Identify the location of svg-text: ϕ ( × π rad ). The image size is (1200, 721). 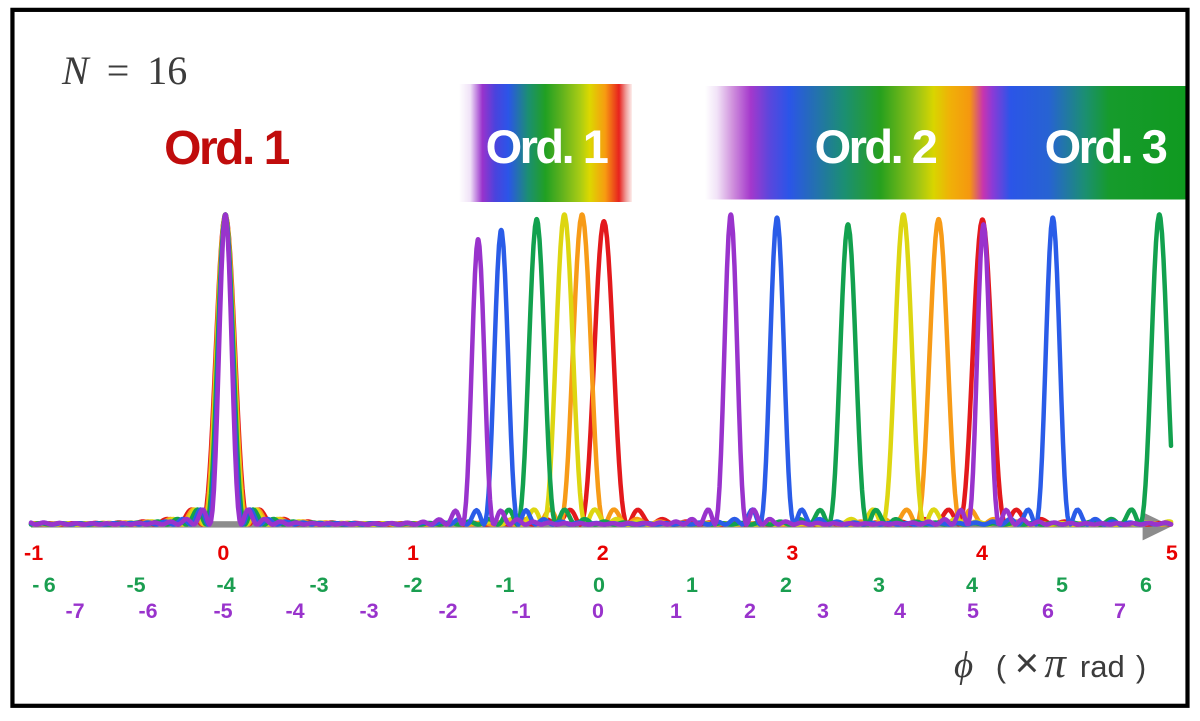
(1050, 663).